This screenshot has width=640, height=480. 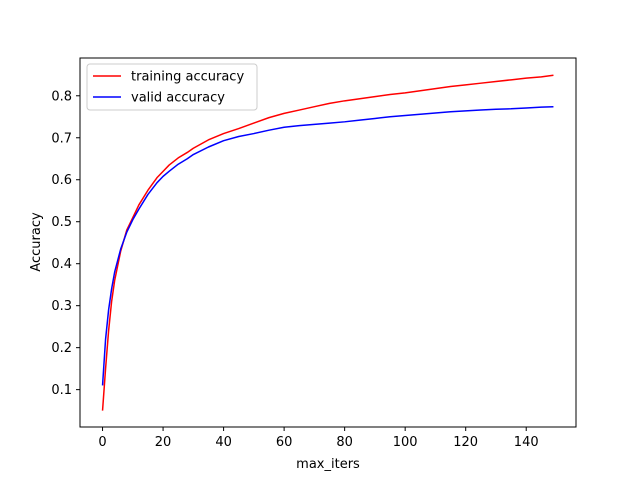 What do you see at coordinates (61, 222) in the screenshot?
I see `y-tick-label: 0.5` at bounding box center [61, 222].